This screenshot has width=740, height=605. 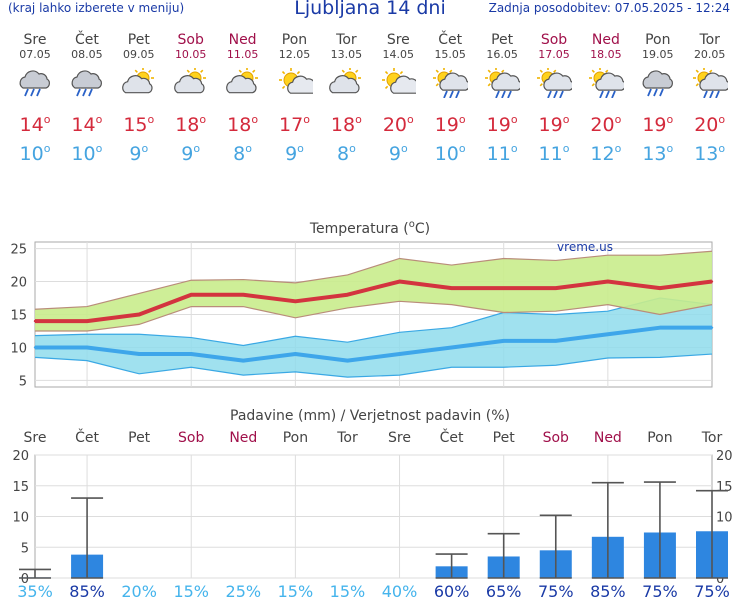 I want to click on y-tick-label: 5, so click(x=23, y=381).